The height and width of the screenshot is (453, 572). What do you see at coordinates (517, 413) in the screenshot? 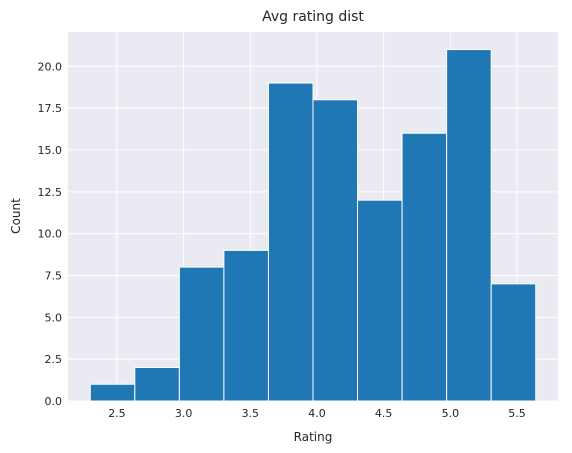
I see `x-tick-label: 5.5` at bounding box center [517, 413].